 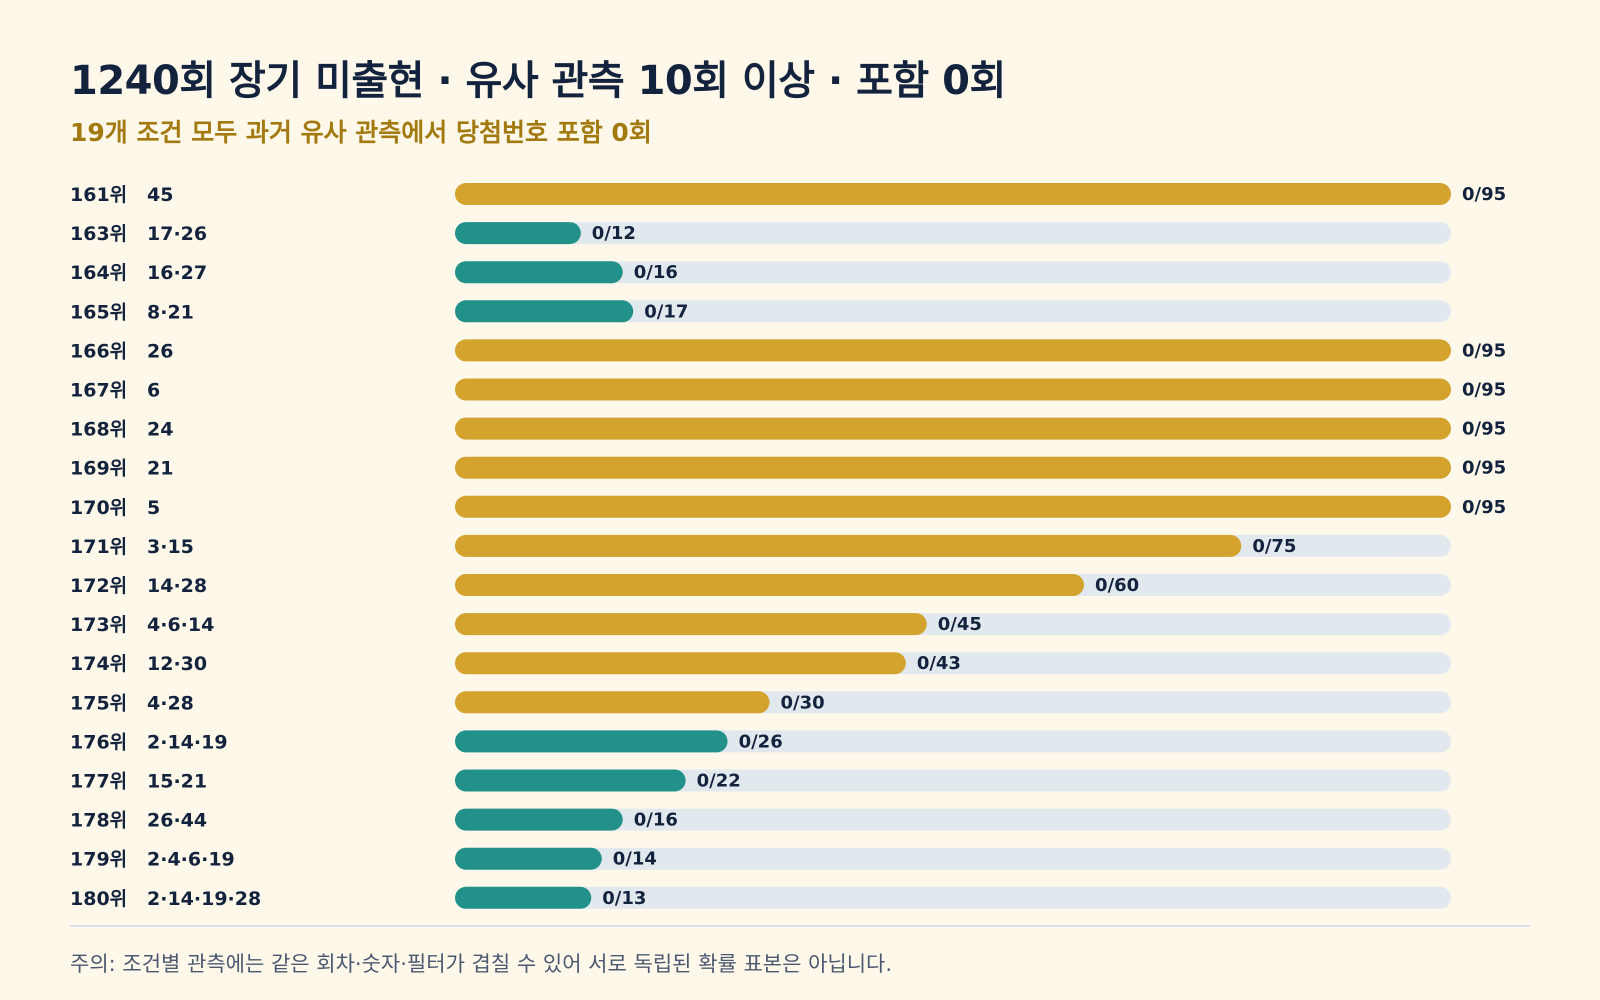 What do you see at coordinates (191, 860) in the screenshot?
I see `numbers-label: 2·4·6·19` at bounding box center [191, 860].